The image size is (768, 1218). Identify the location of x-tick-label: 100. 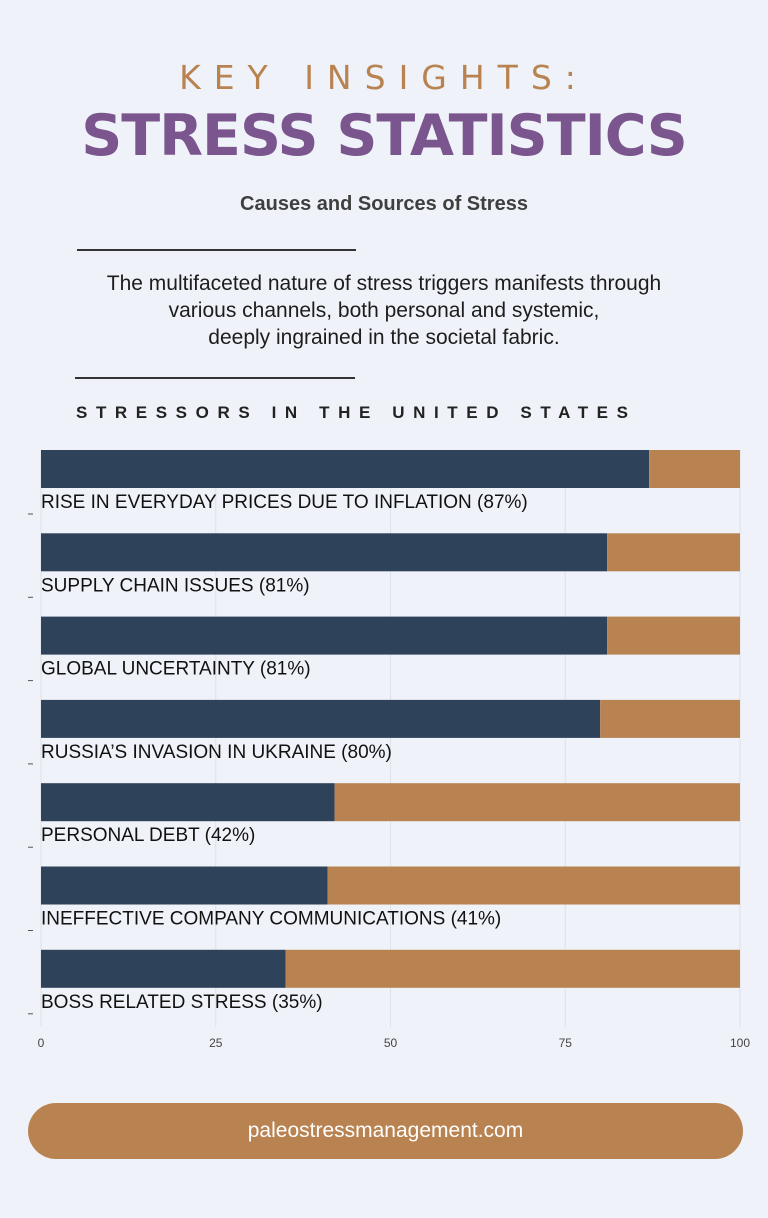
(740, 1043).